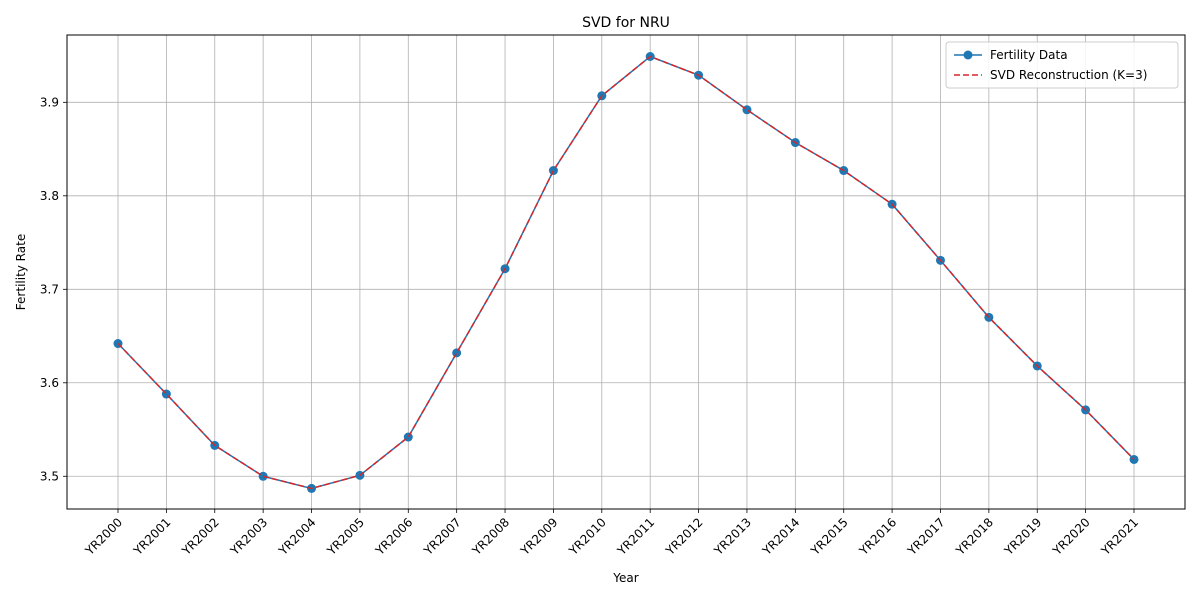 This screenshot has height=600, width=1200. Describe the element at coordinates (103, 536) in the screenshot. I see `x-tick-label: YR2000` at that location.